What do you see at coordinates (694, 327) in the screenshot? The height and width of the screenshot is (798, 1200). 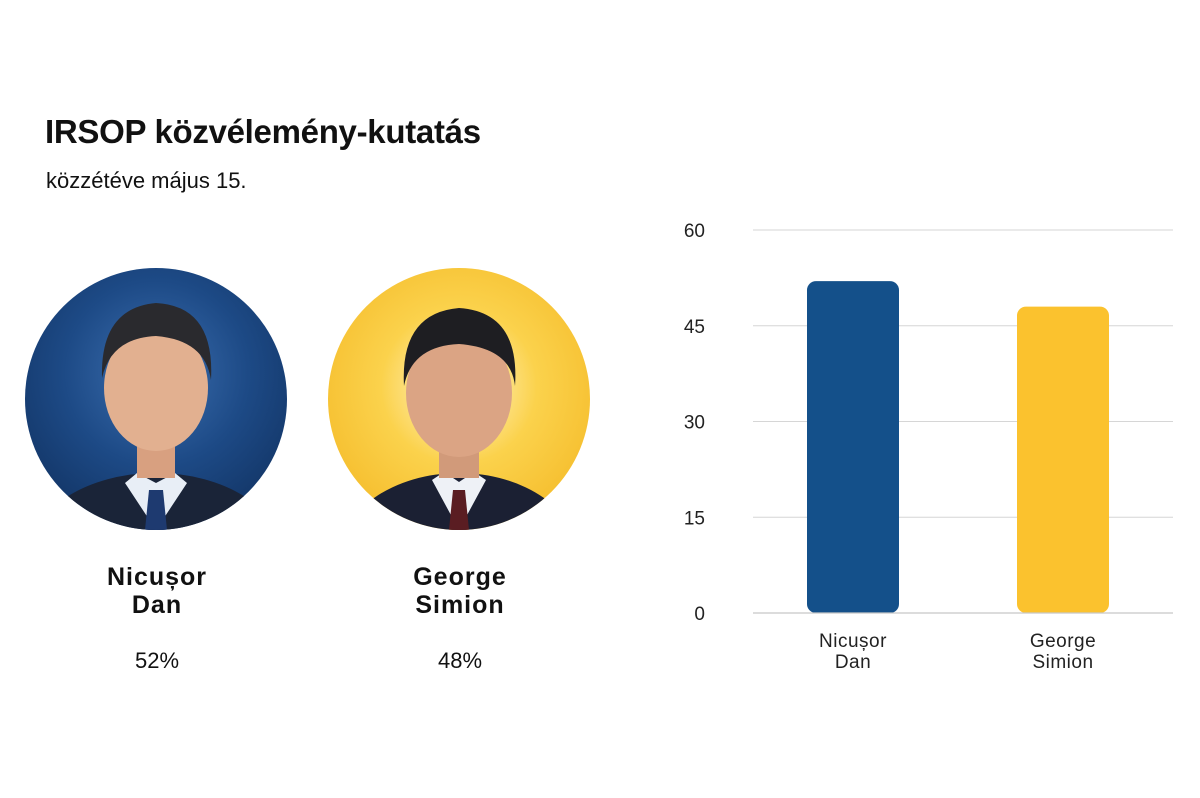 I see `y-tick-label: 45` at bounding box center [694, 327].